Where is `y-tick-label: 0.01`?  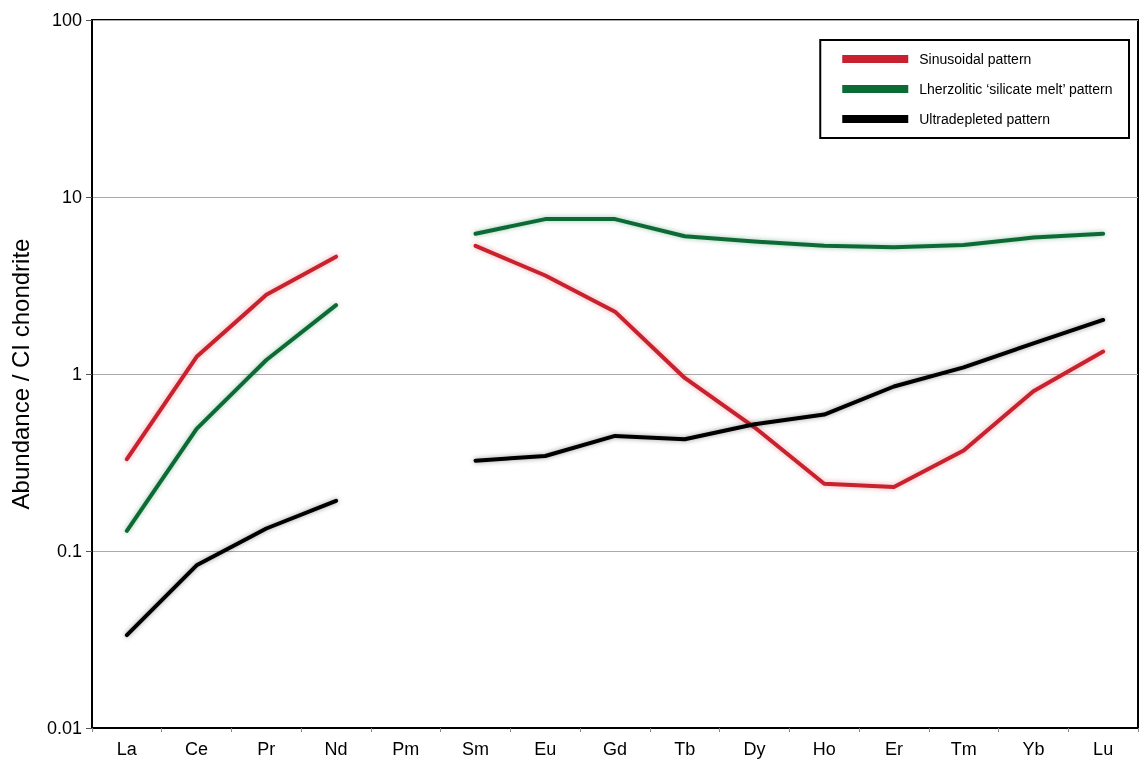
y-tick-label: 0.01 is located at coordinates (64, 728).